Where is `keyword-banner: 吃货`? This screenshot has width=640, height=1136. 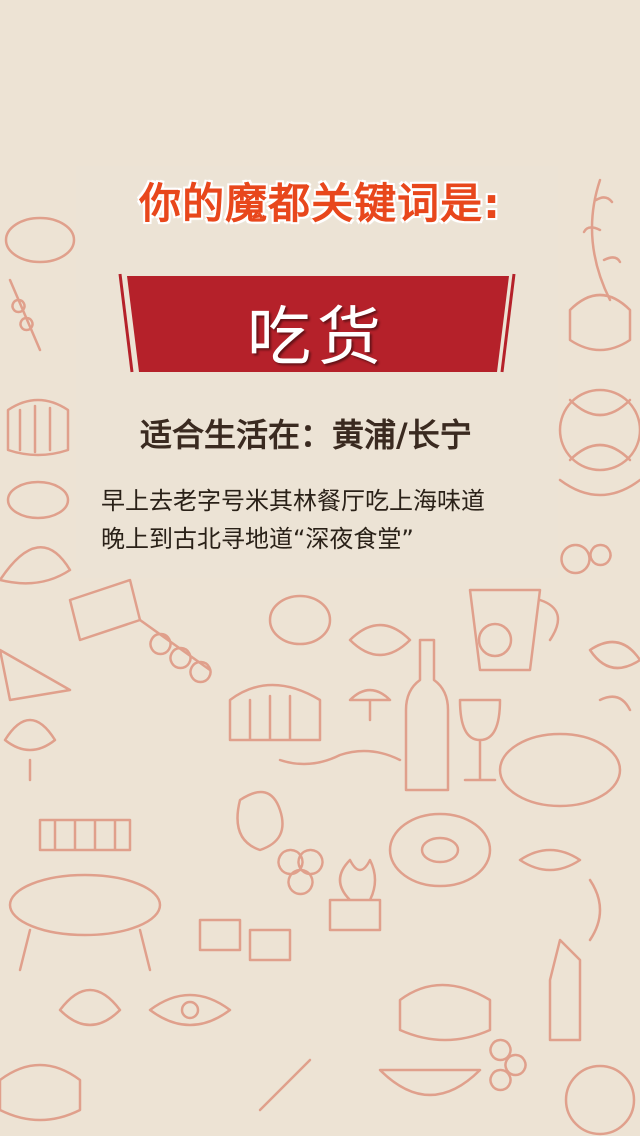 keyword-banner: 吃货 is located at coordinates (317, 323).